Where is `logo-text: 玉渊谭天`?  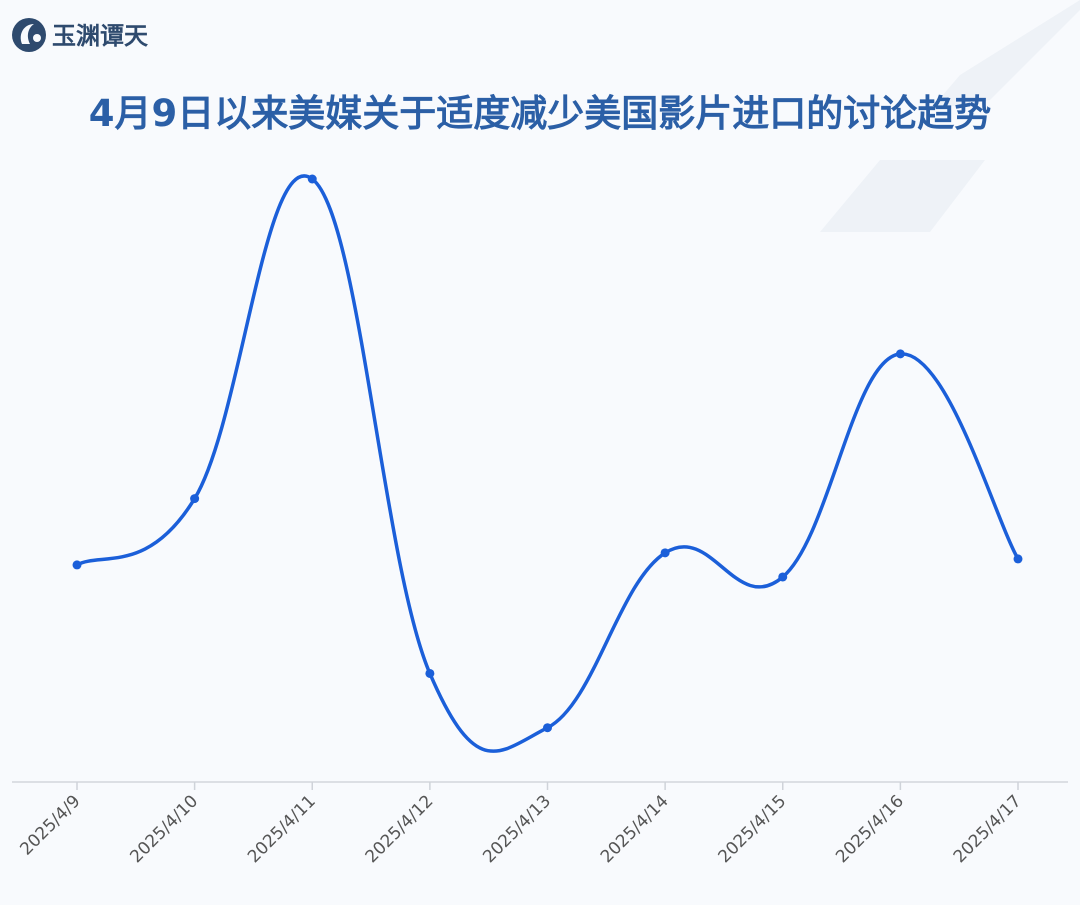 logo-text: 玉渊谭天 is located at coordinates (100, 35).